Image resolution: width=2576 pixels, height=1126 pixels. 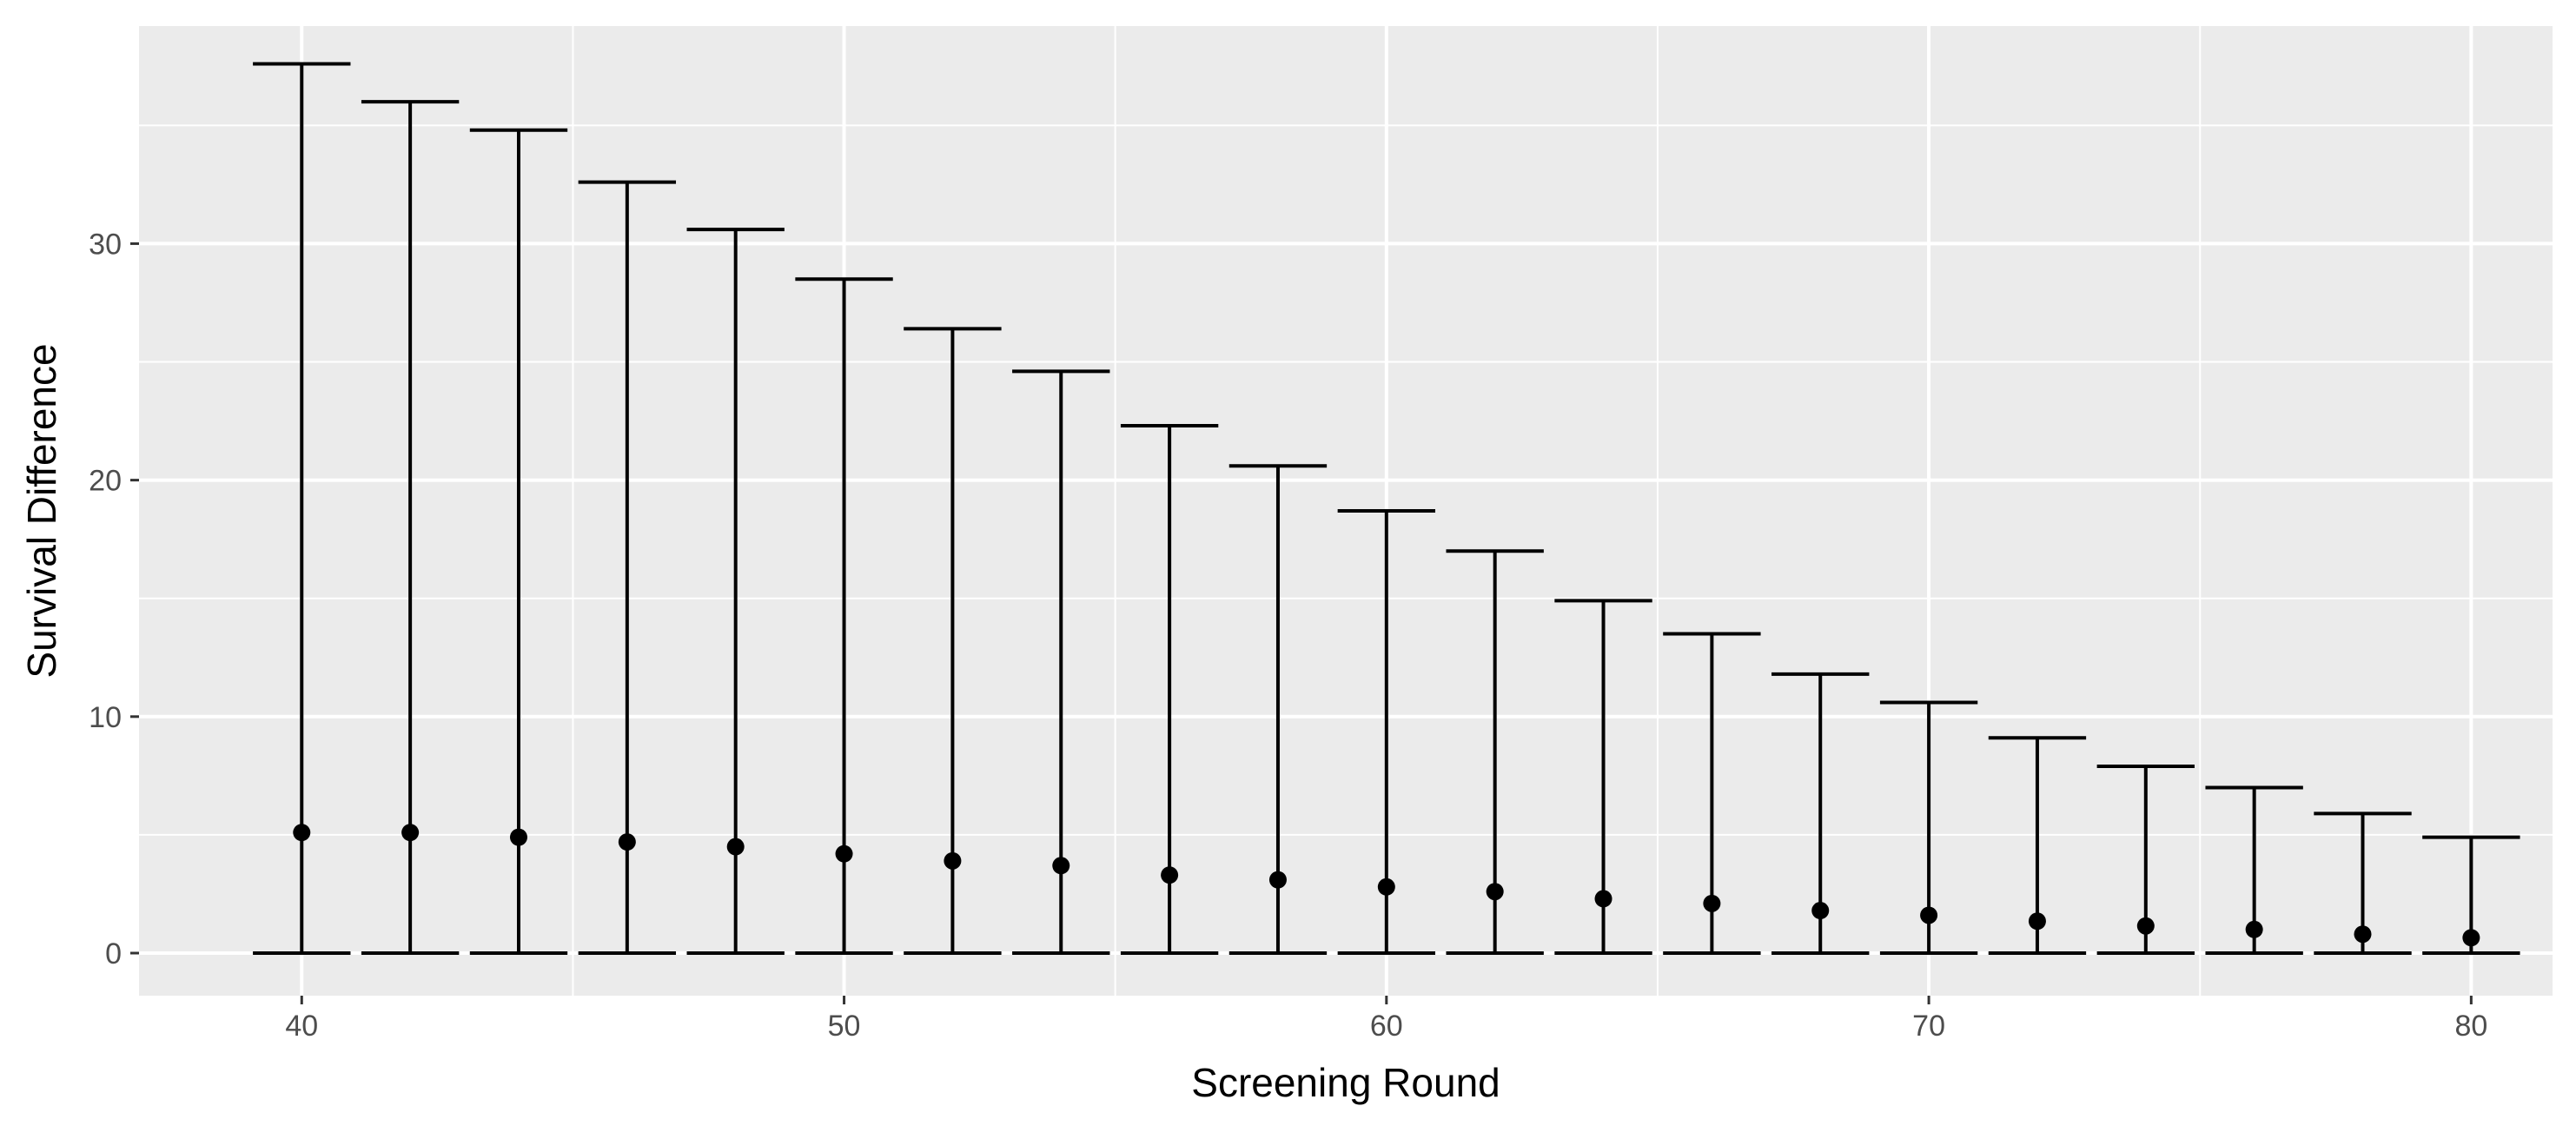 What do you see at coordinates (2470, 1026) in the screenshot?
I see `x-tick-label: 80` at bounding box center [2470, 1026].